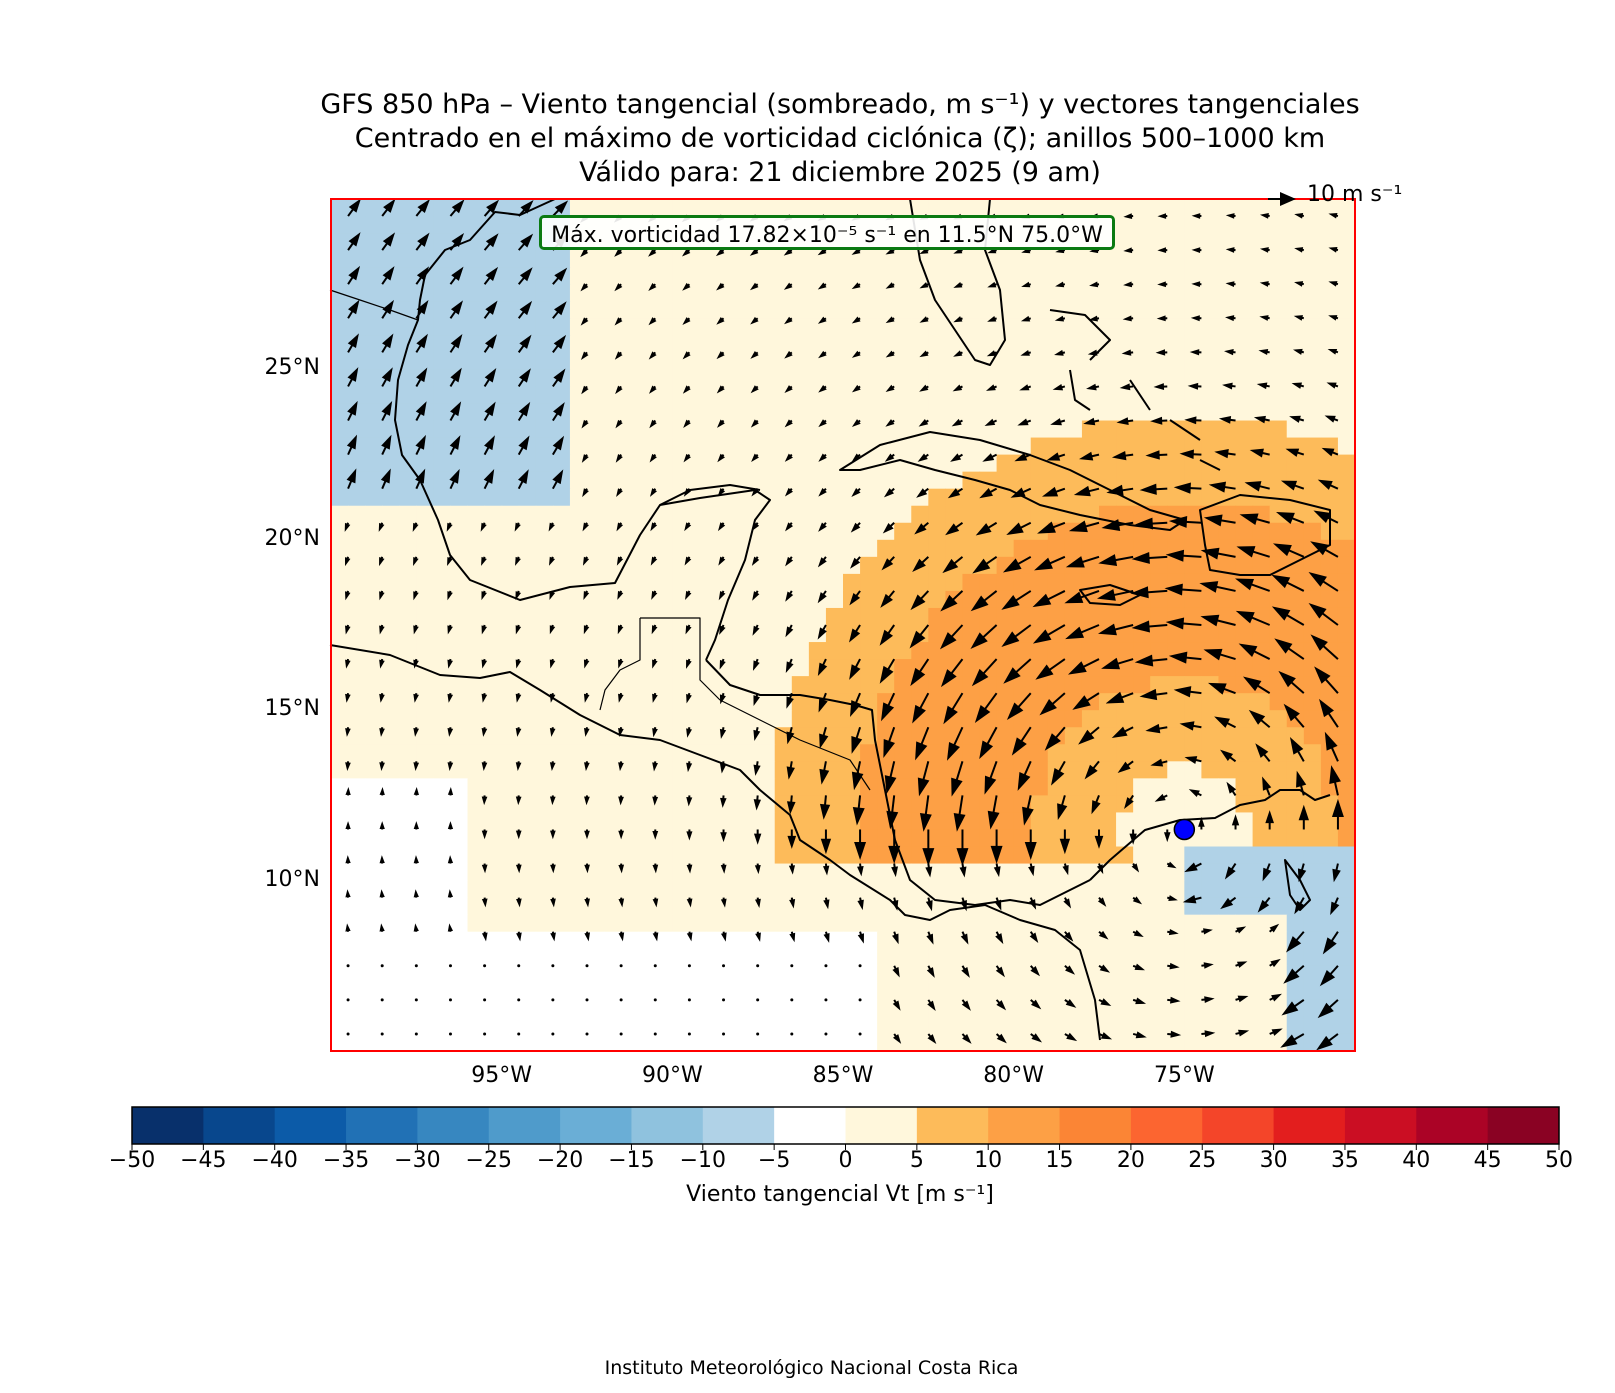 The height and width of the screenshot is (1393, 1615). Describe the element at coordinates (667, 1125) in the screenshot. I see `colorbar-segment` at that location.